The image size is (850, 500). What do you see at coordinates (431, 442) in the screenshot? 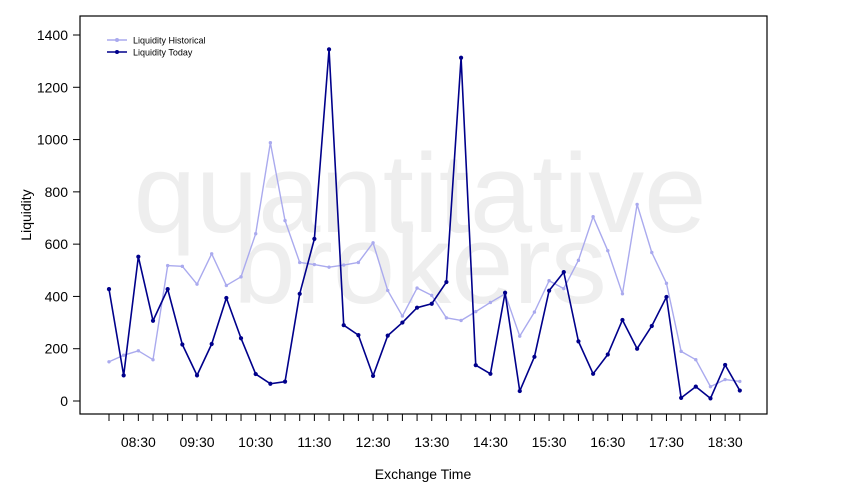
I see `x-tick-label: 13:30` at bounding box center [431, 442].